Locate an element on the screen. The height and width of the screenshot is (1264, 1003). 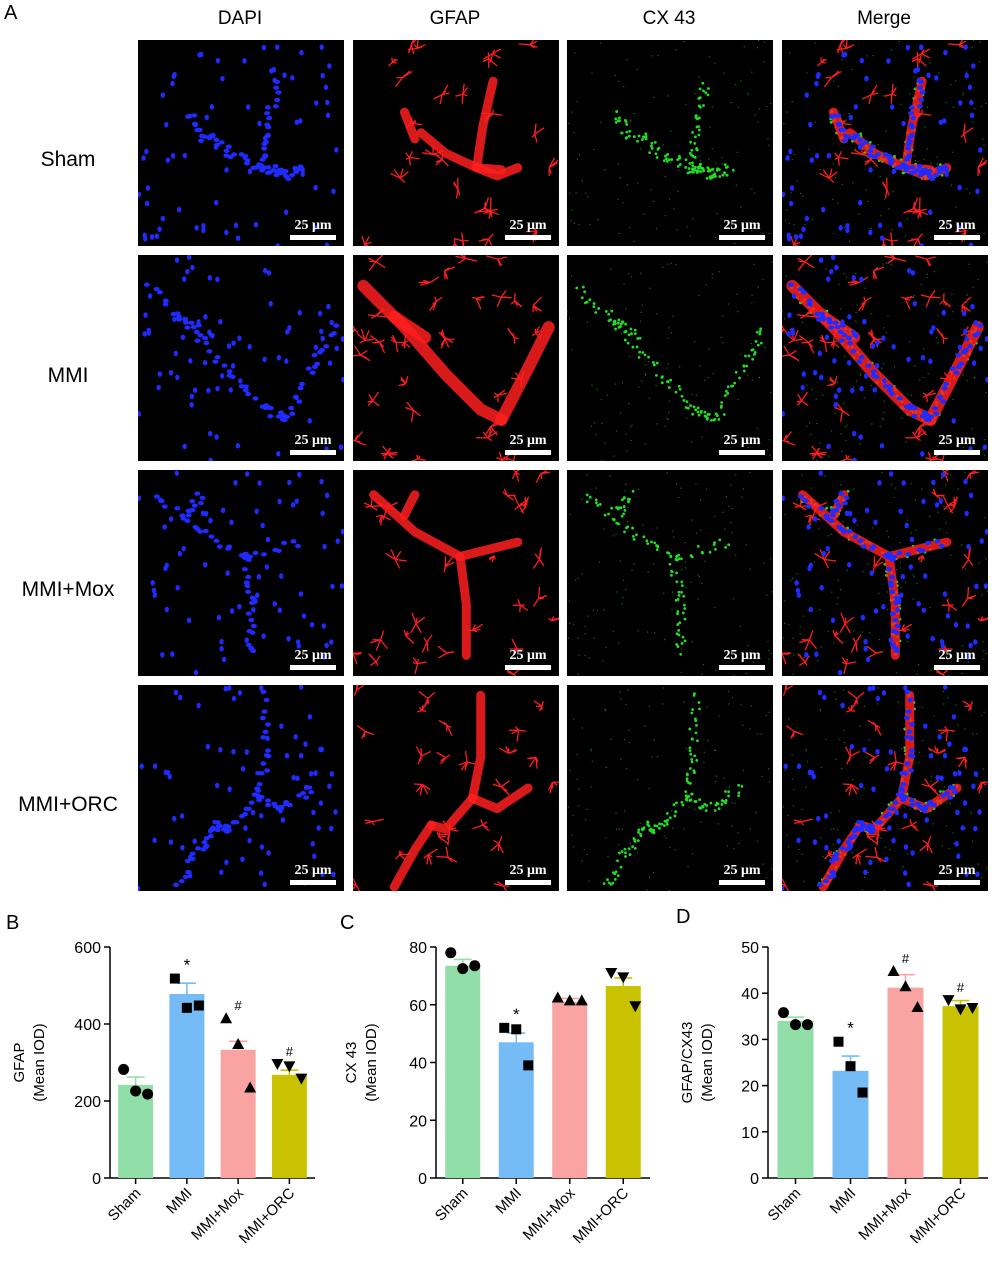
y-tick-label: 10 is located at coordinates (750, 1133).